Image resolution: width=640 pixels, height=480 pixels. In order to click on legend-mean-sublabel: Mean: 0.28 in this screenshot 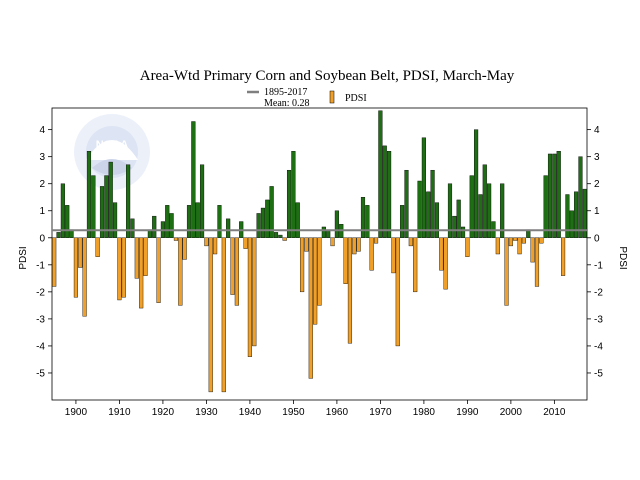, I will do `click(287, 103)`.